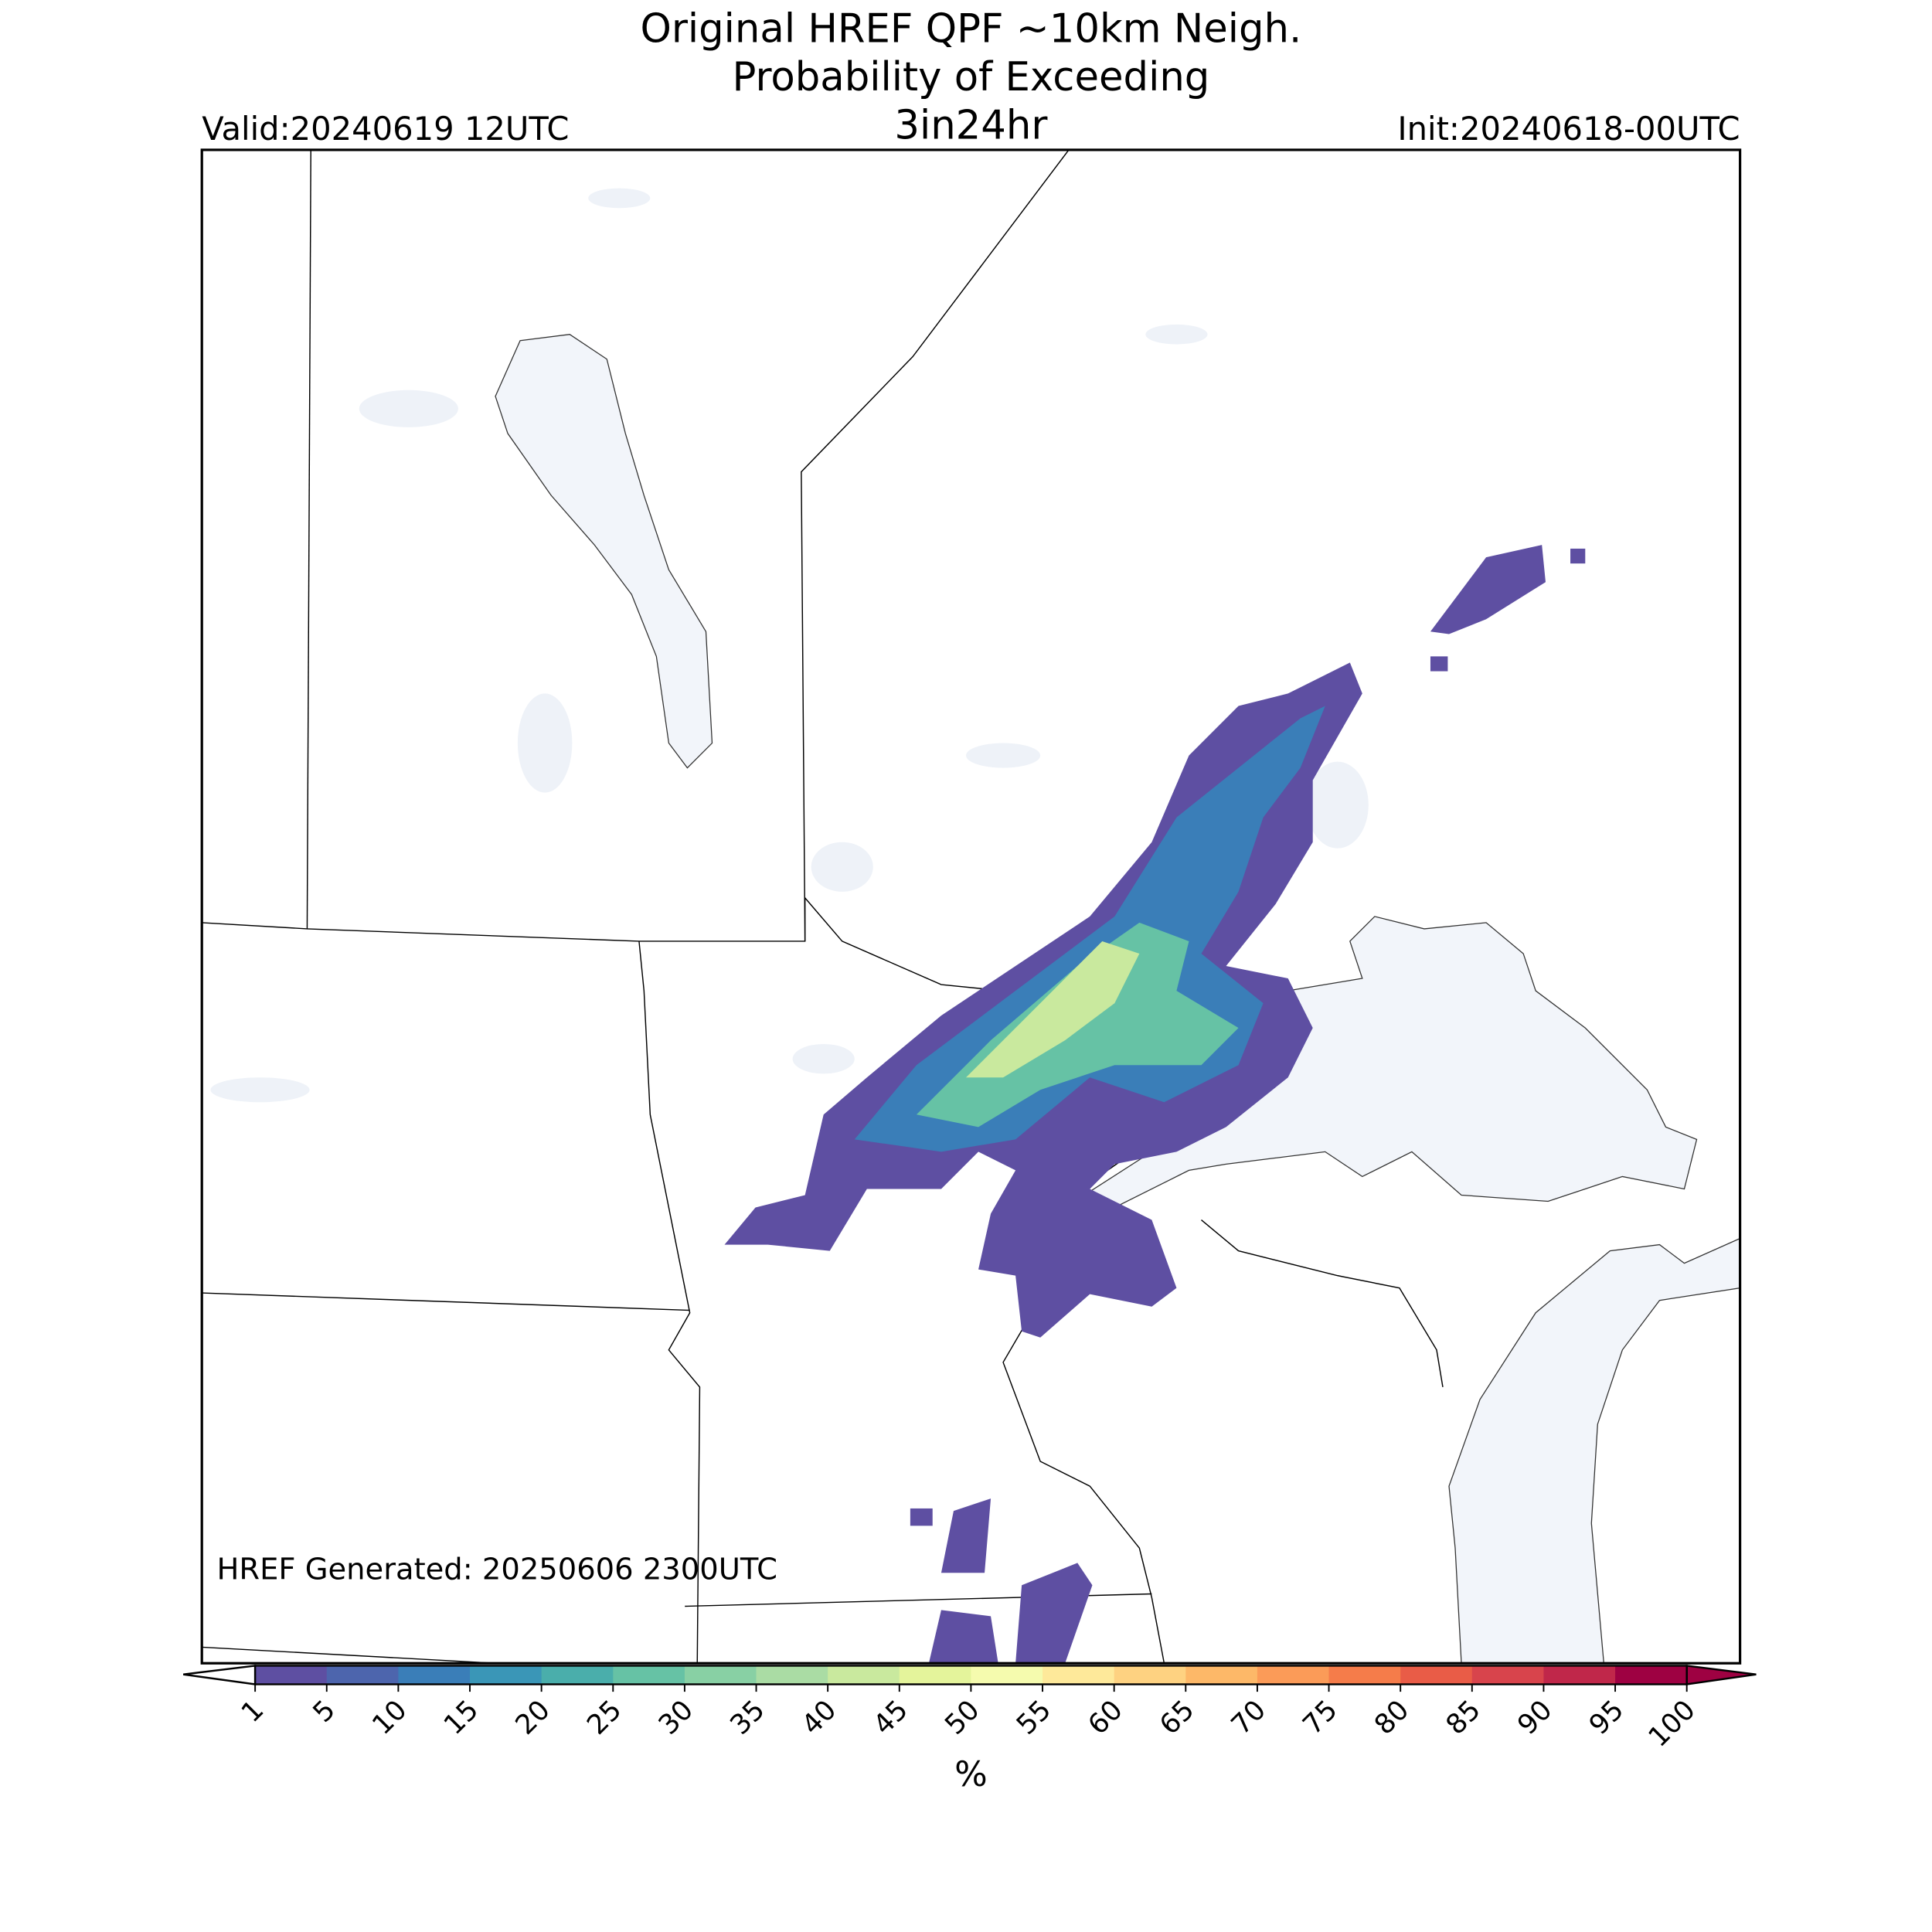 Image resolution: width=1932 pixels, height=1932 pixels. What do you see at coordinates (971, 1773) in the screenshot?
I see `colorbar-label: %` at bounding box center [971, 1773].